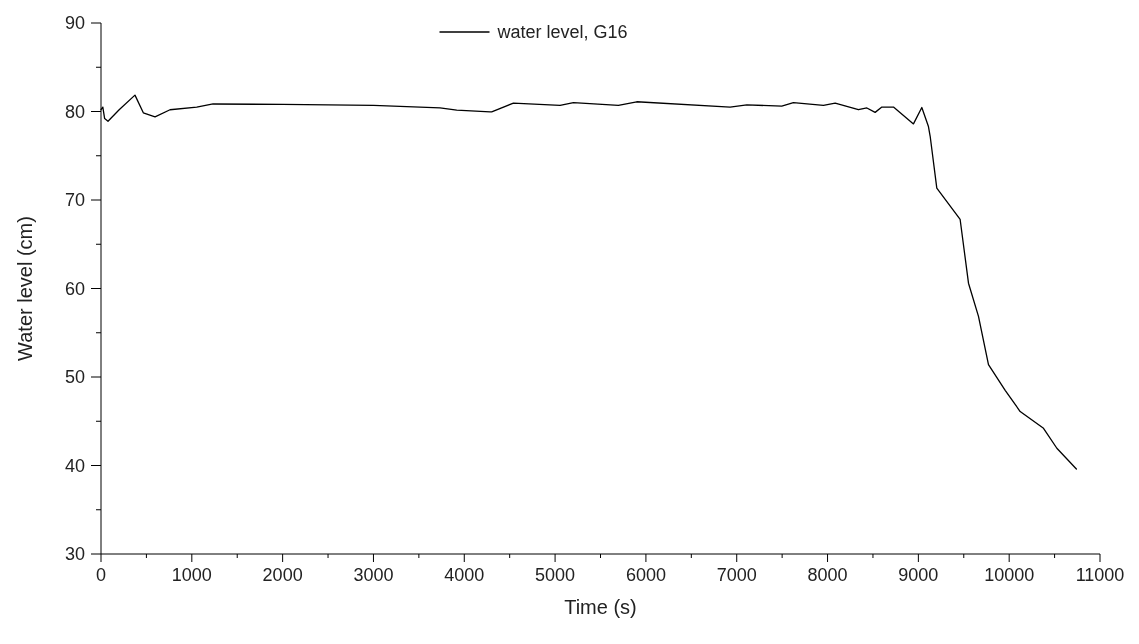  Describe the element at coordinates (282, 575) in the screenshot. I see `x-tick-label: 2000` at that location.